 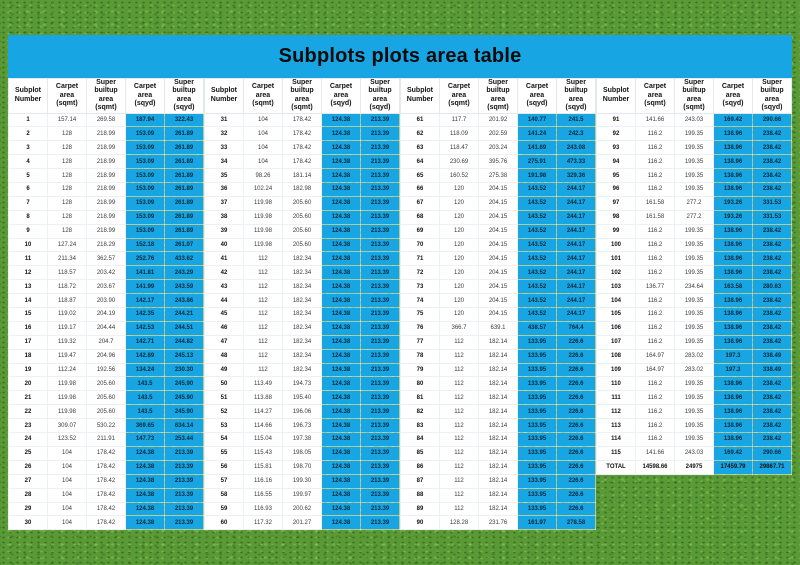 What do you see at coordinates (498, 453) in the screenshot?
I see `area-value-cell: 182.14` at bounding box center [498, 453].